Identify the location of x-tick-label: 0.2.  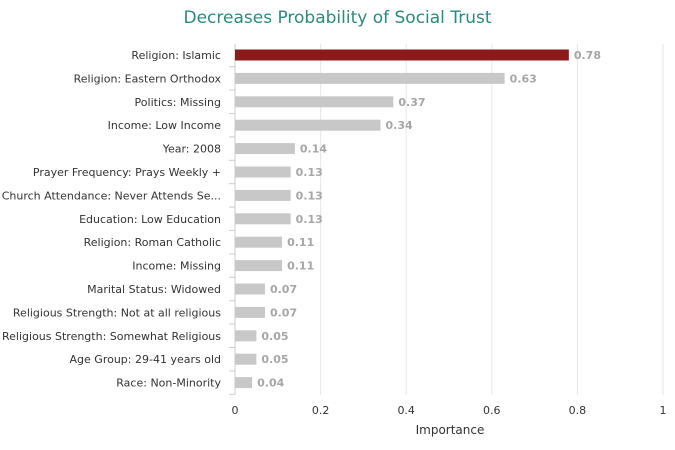
(321, 410).